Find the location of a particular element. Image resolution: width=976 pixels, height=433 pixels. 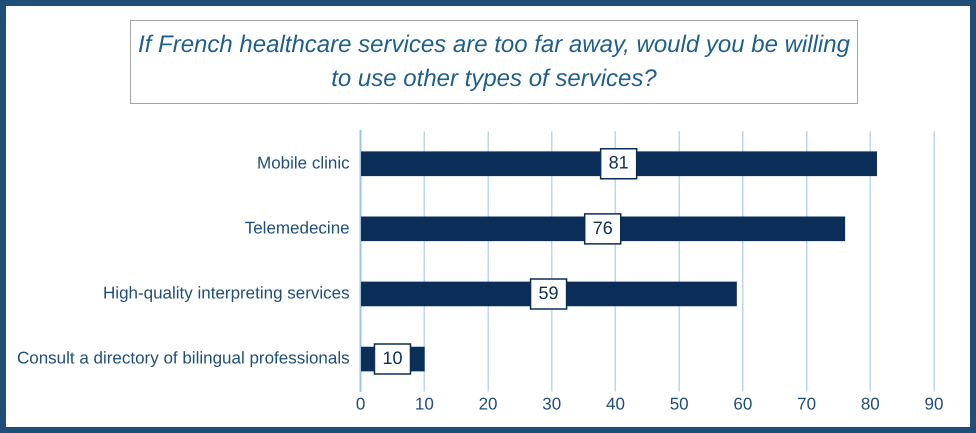

x-tick-label: 0 is located at coordinates (361, 404).